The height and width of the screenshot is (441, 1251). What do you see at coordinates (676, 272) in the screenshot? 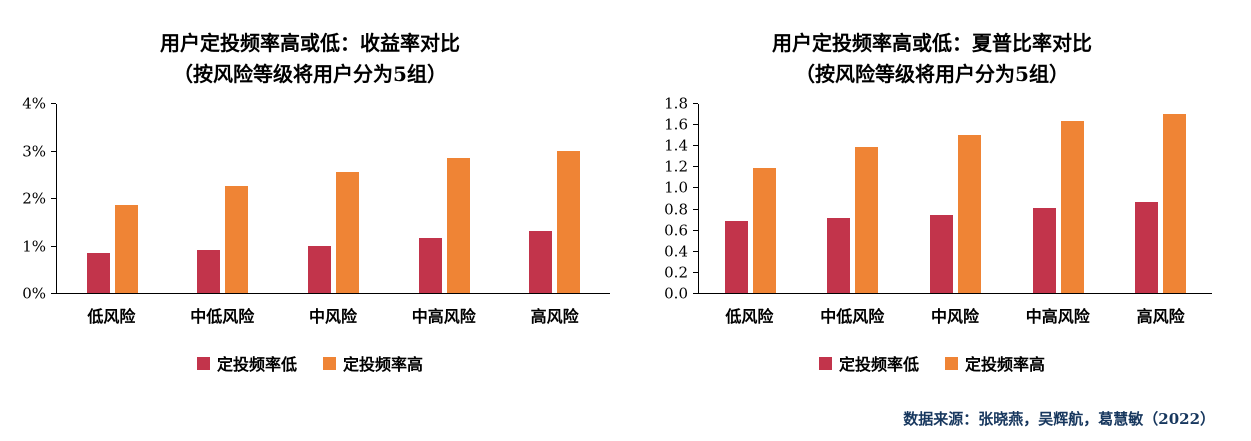
I see `y-tick-label: 0.2` at bounding box center [676, 272].